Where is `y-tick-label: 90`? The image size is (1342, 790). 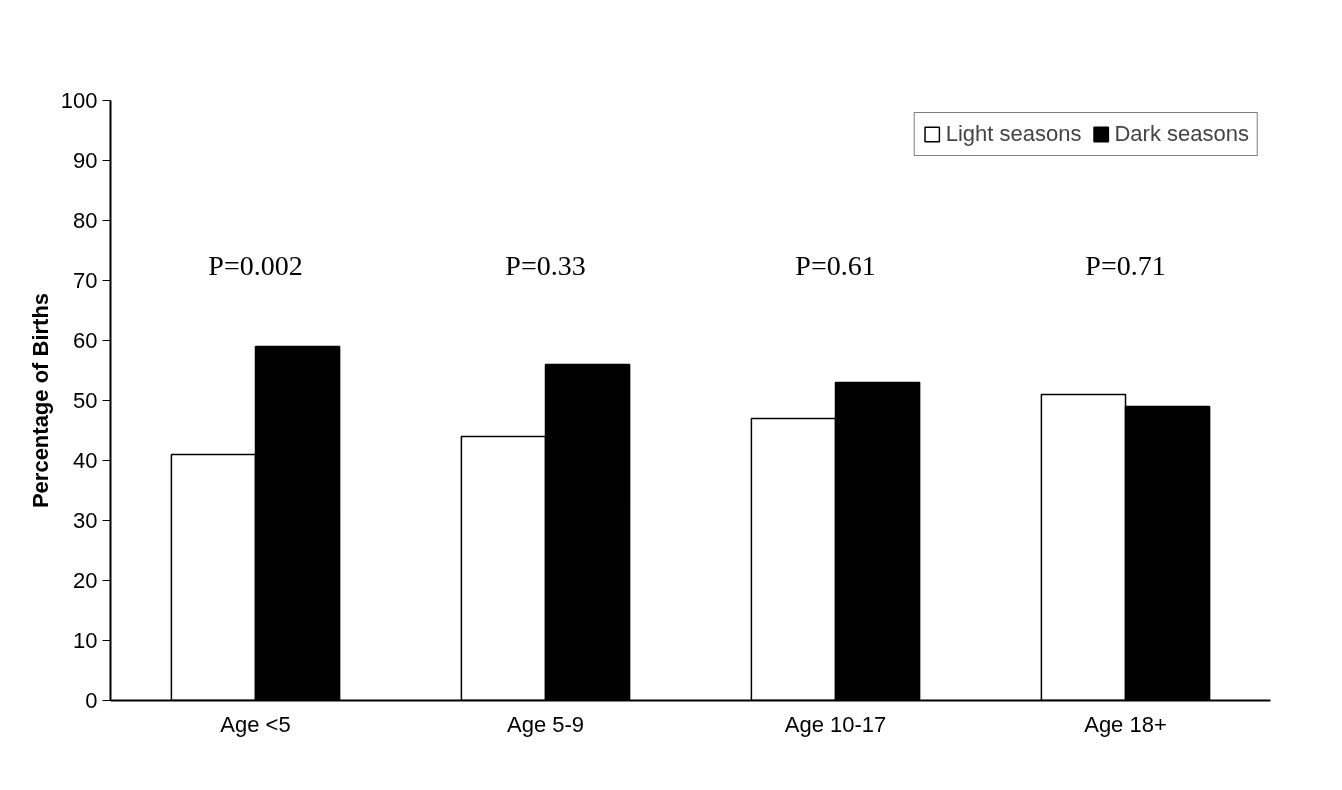 y-tick-label: 90 is located at coordinates (85, 160).